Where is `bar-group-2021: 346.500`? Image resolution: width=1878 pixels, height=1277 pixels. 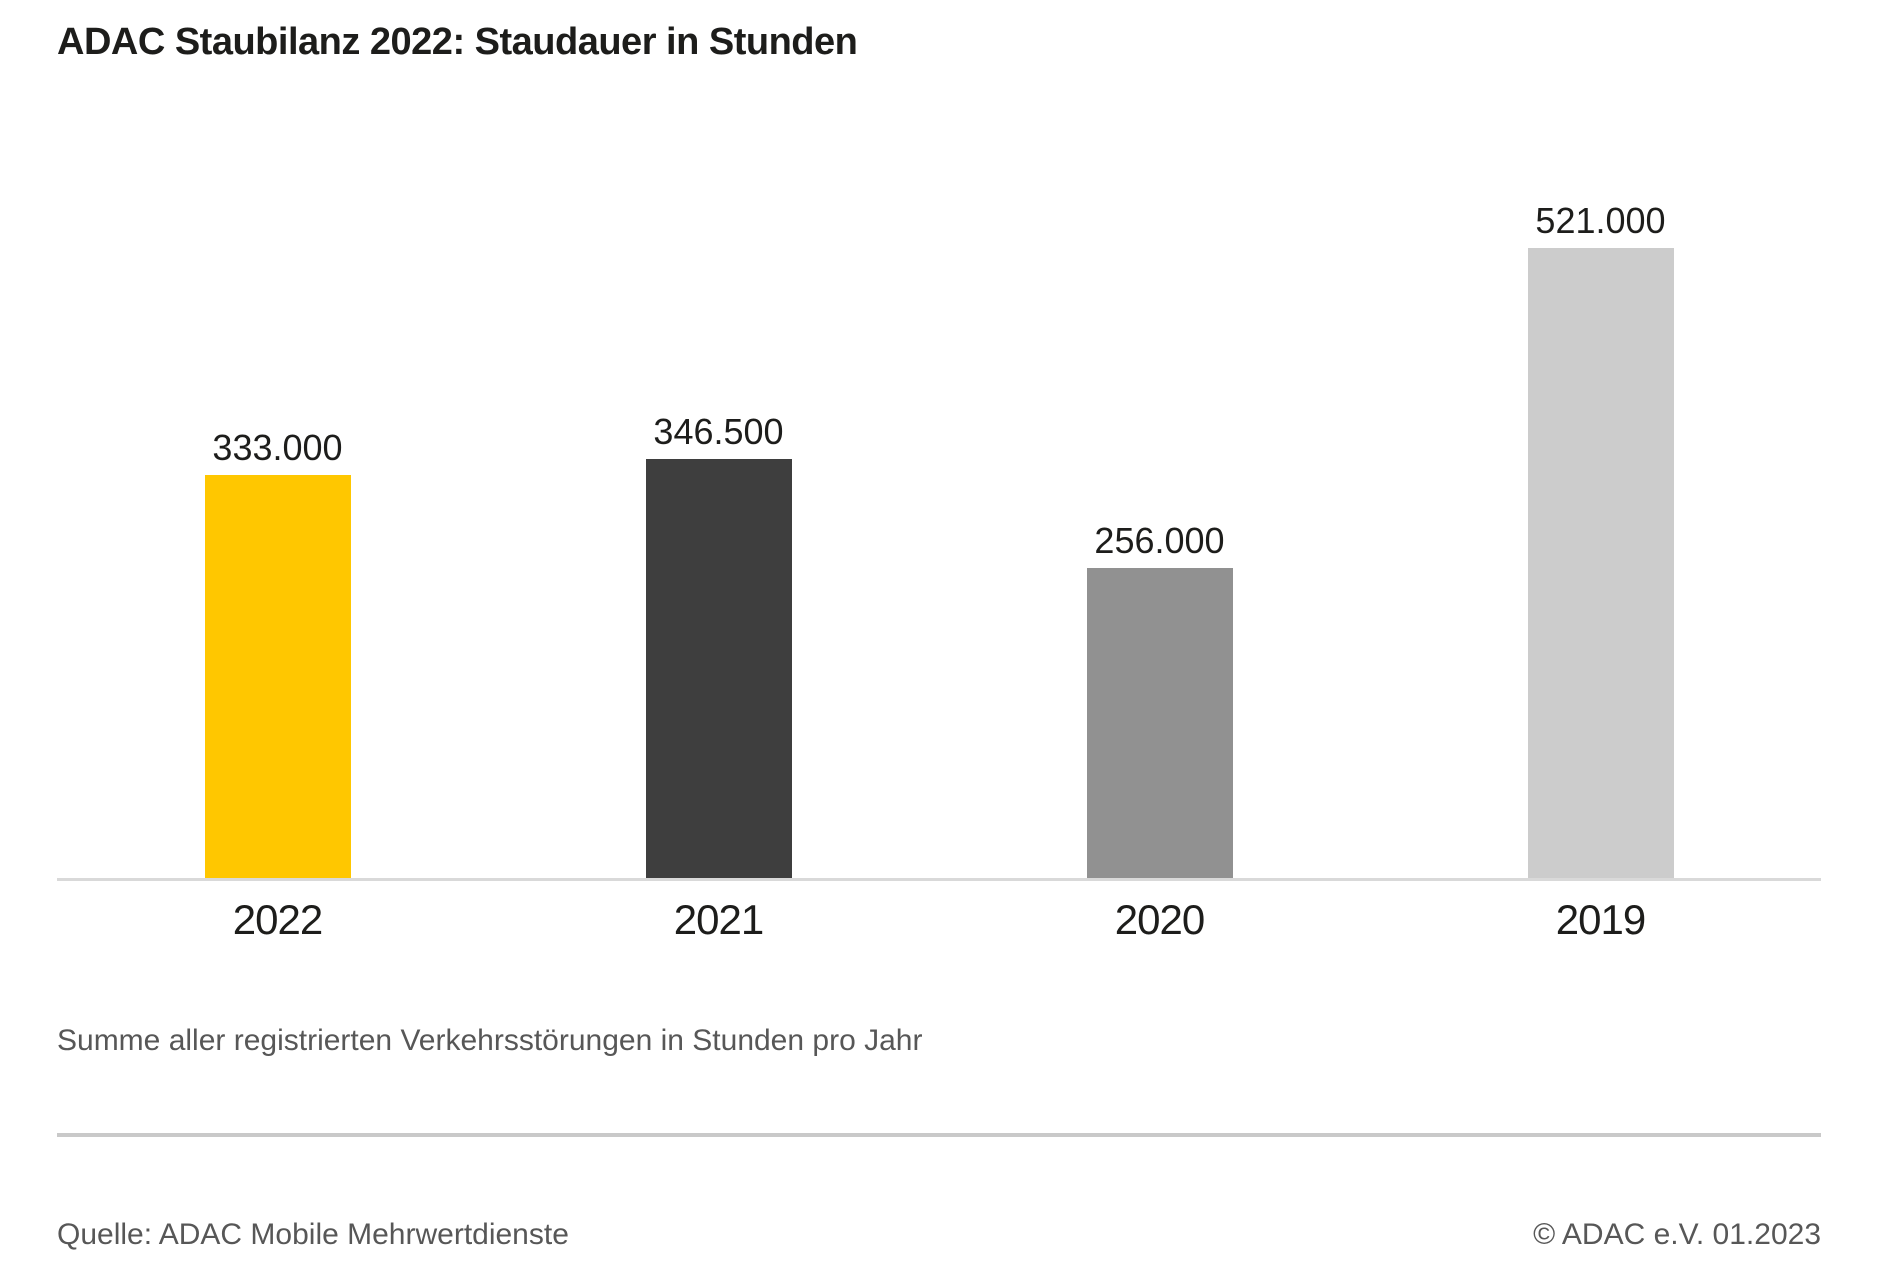 bar-group-2021: 346.500 is located at coordinates (718, 644).